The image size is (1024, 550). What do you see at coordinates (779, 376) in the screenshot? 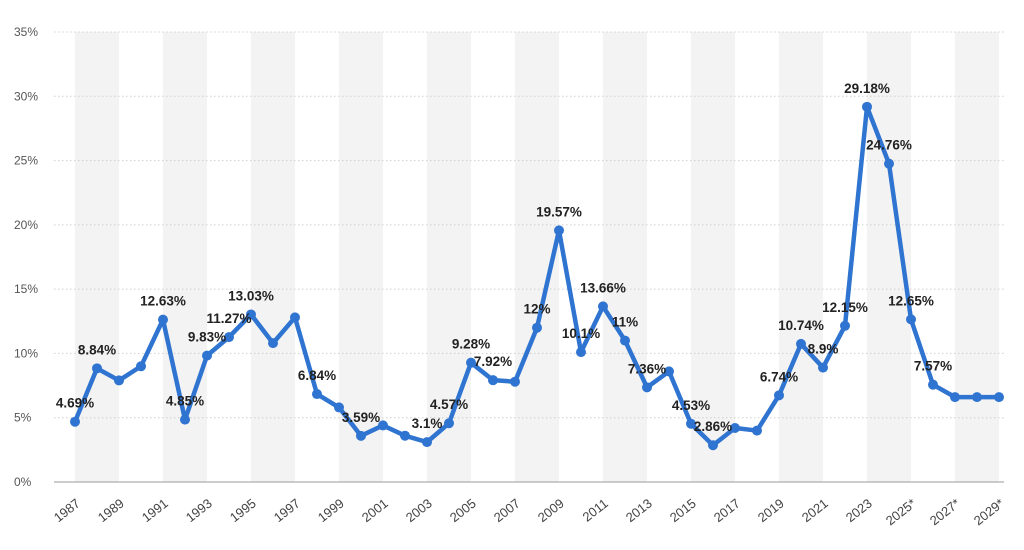
I see `data-label: 6.74%` at bounding box center [779, 376].